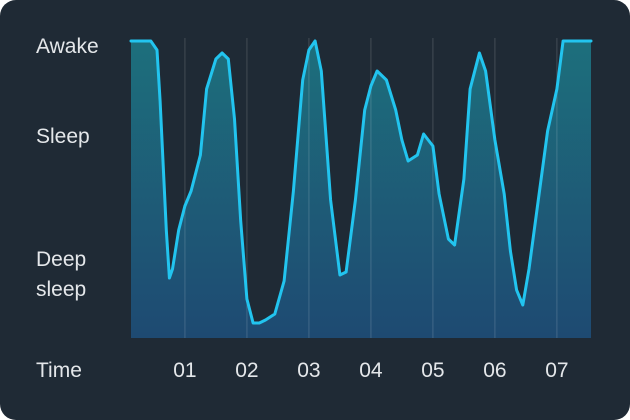 The image size is (630, 420). What do you see at coordinates (67, 46) in the screenshot?
I see `y-tick-label: Awake` at bounding box center [67, 46].